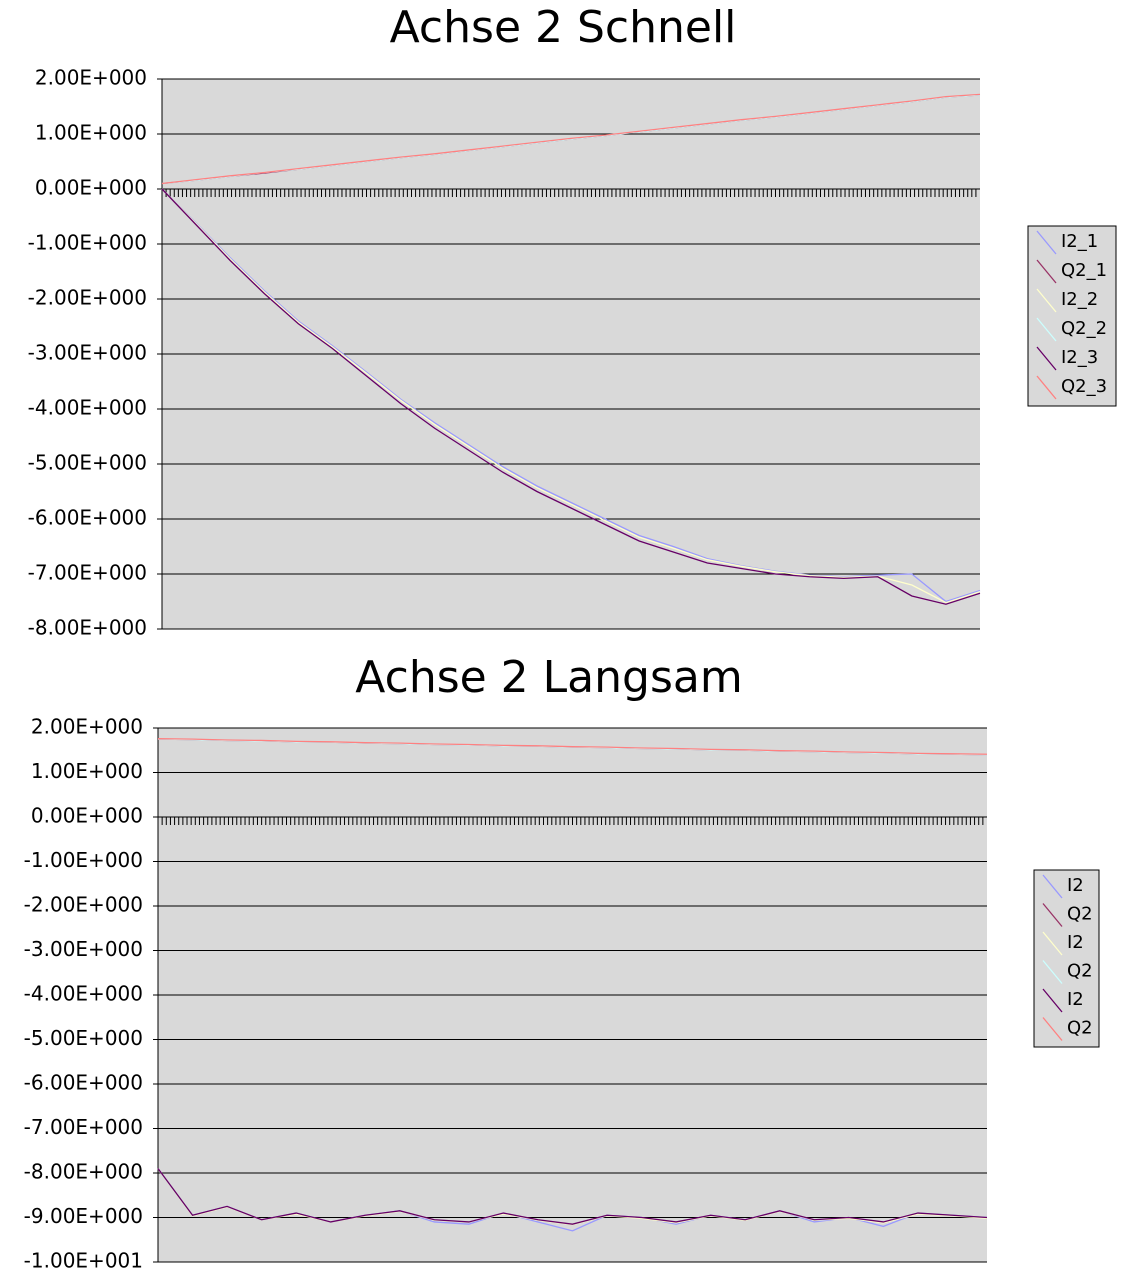  I want to click on legend-label: I2_2, so click(1079, 299).